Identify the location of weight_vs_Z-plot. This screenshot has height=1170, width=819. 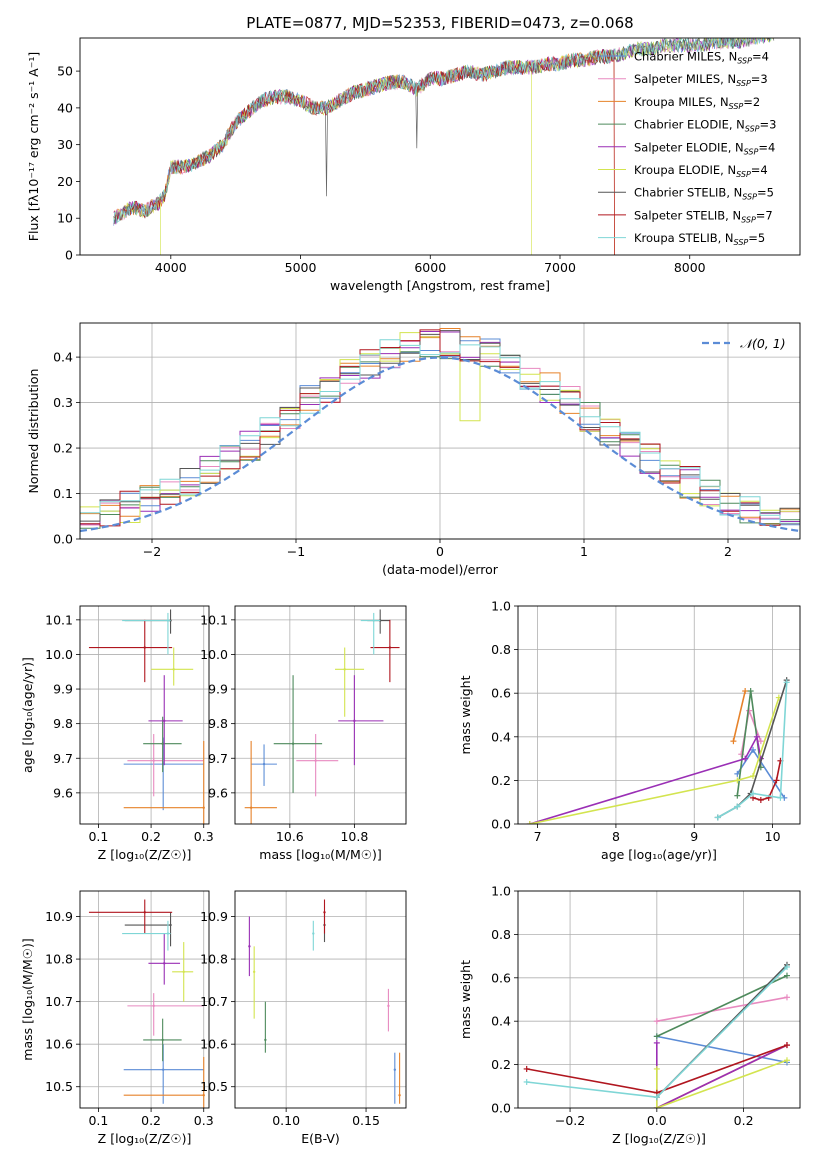
(656, 1034).